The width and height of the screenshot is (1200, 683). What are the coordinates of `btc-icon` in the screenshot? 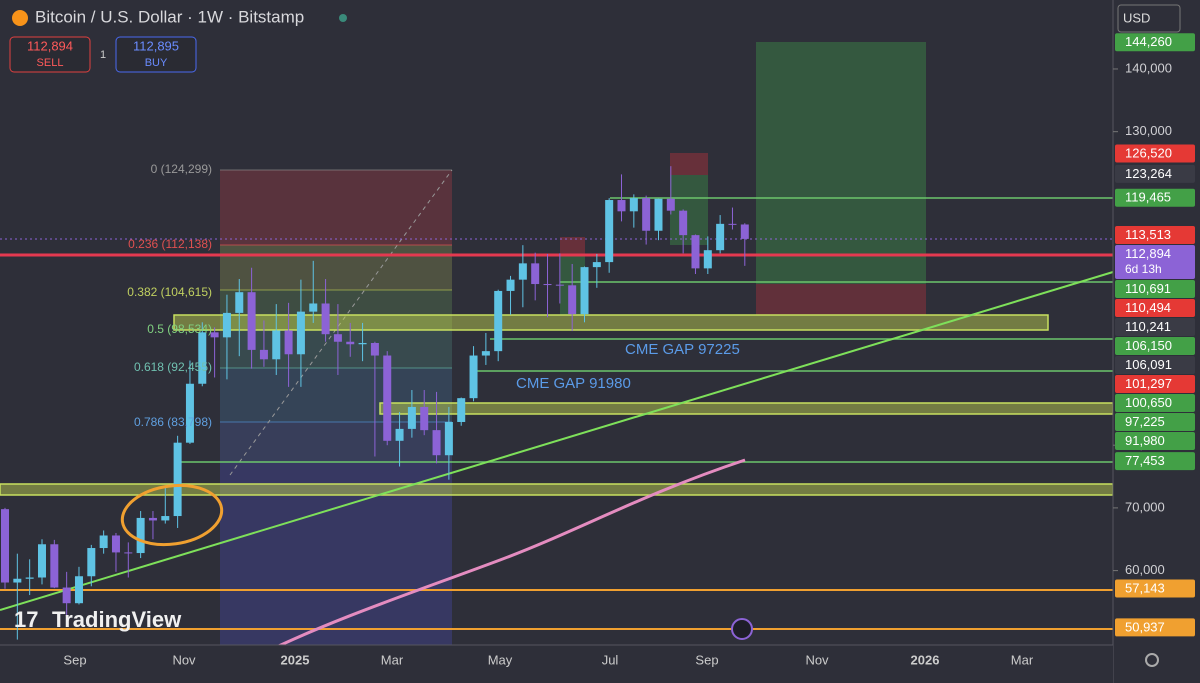 It's located at (20, 18).